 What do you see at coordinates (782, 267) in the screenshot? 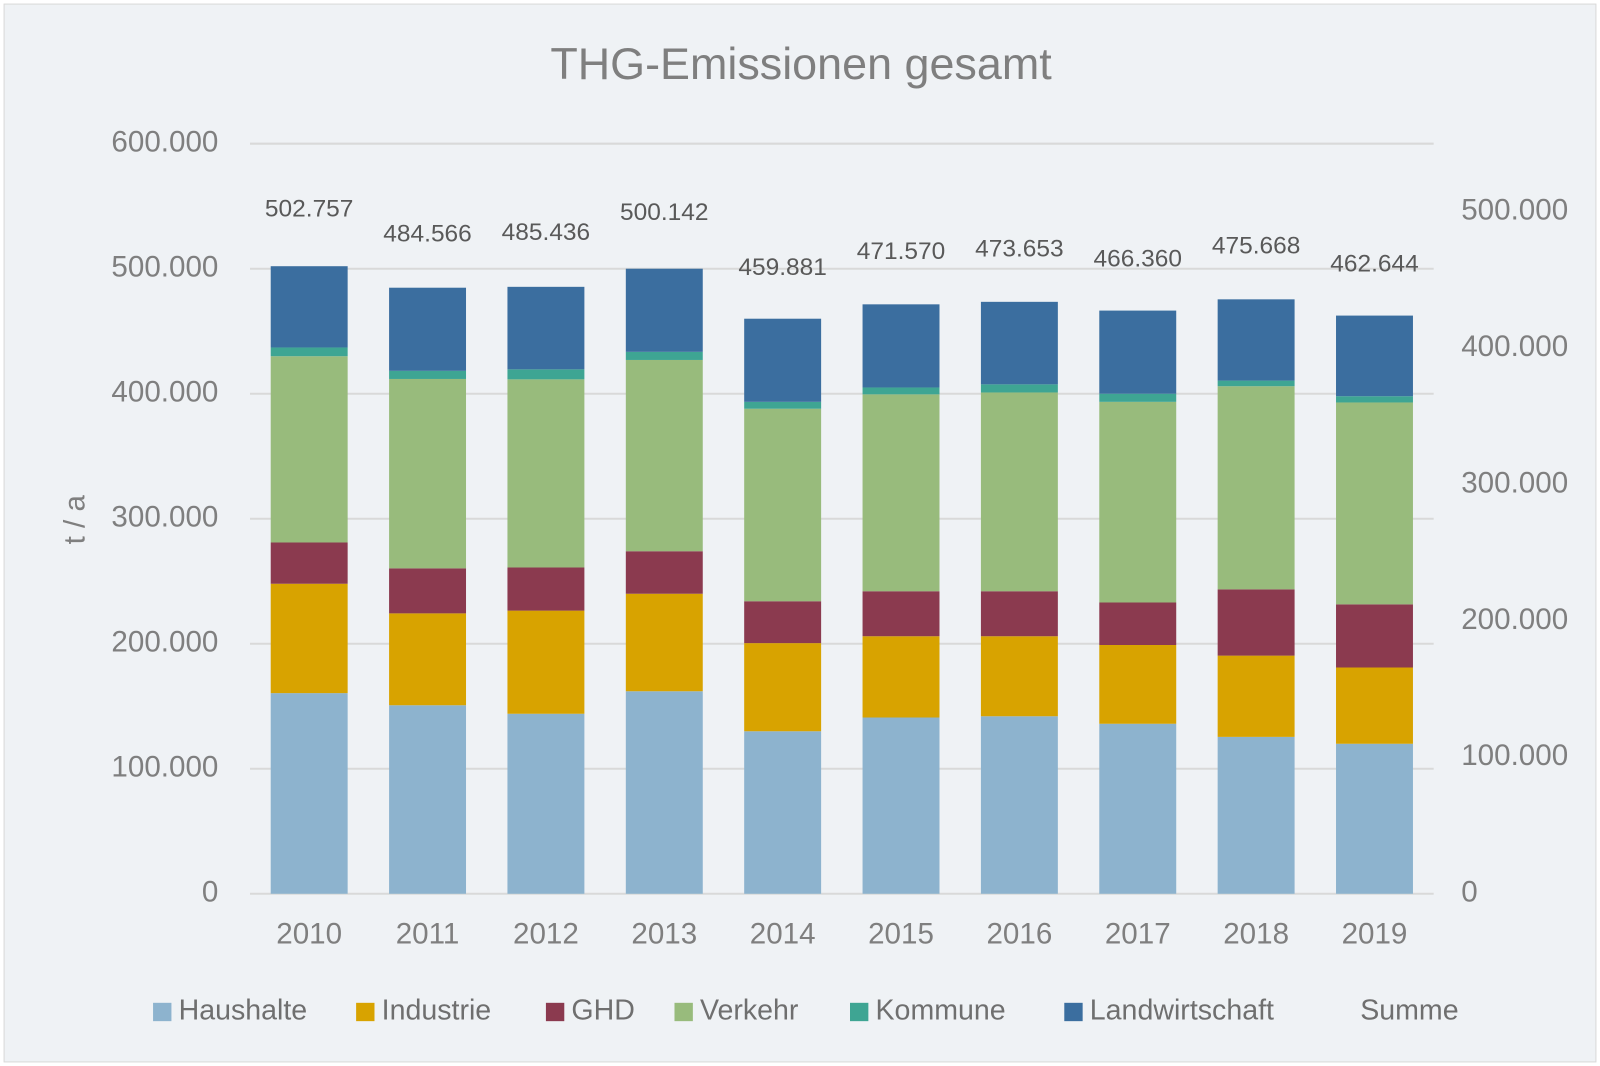
I see `data-label: 459.881` at bounding box center [782, 267].